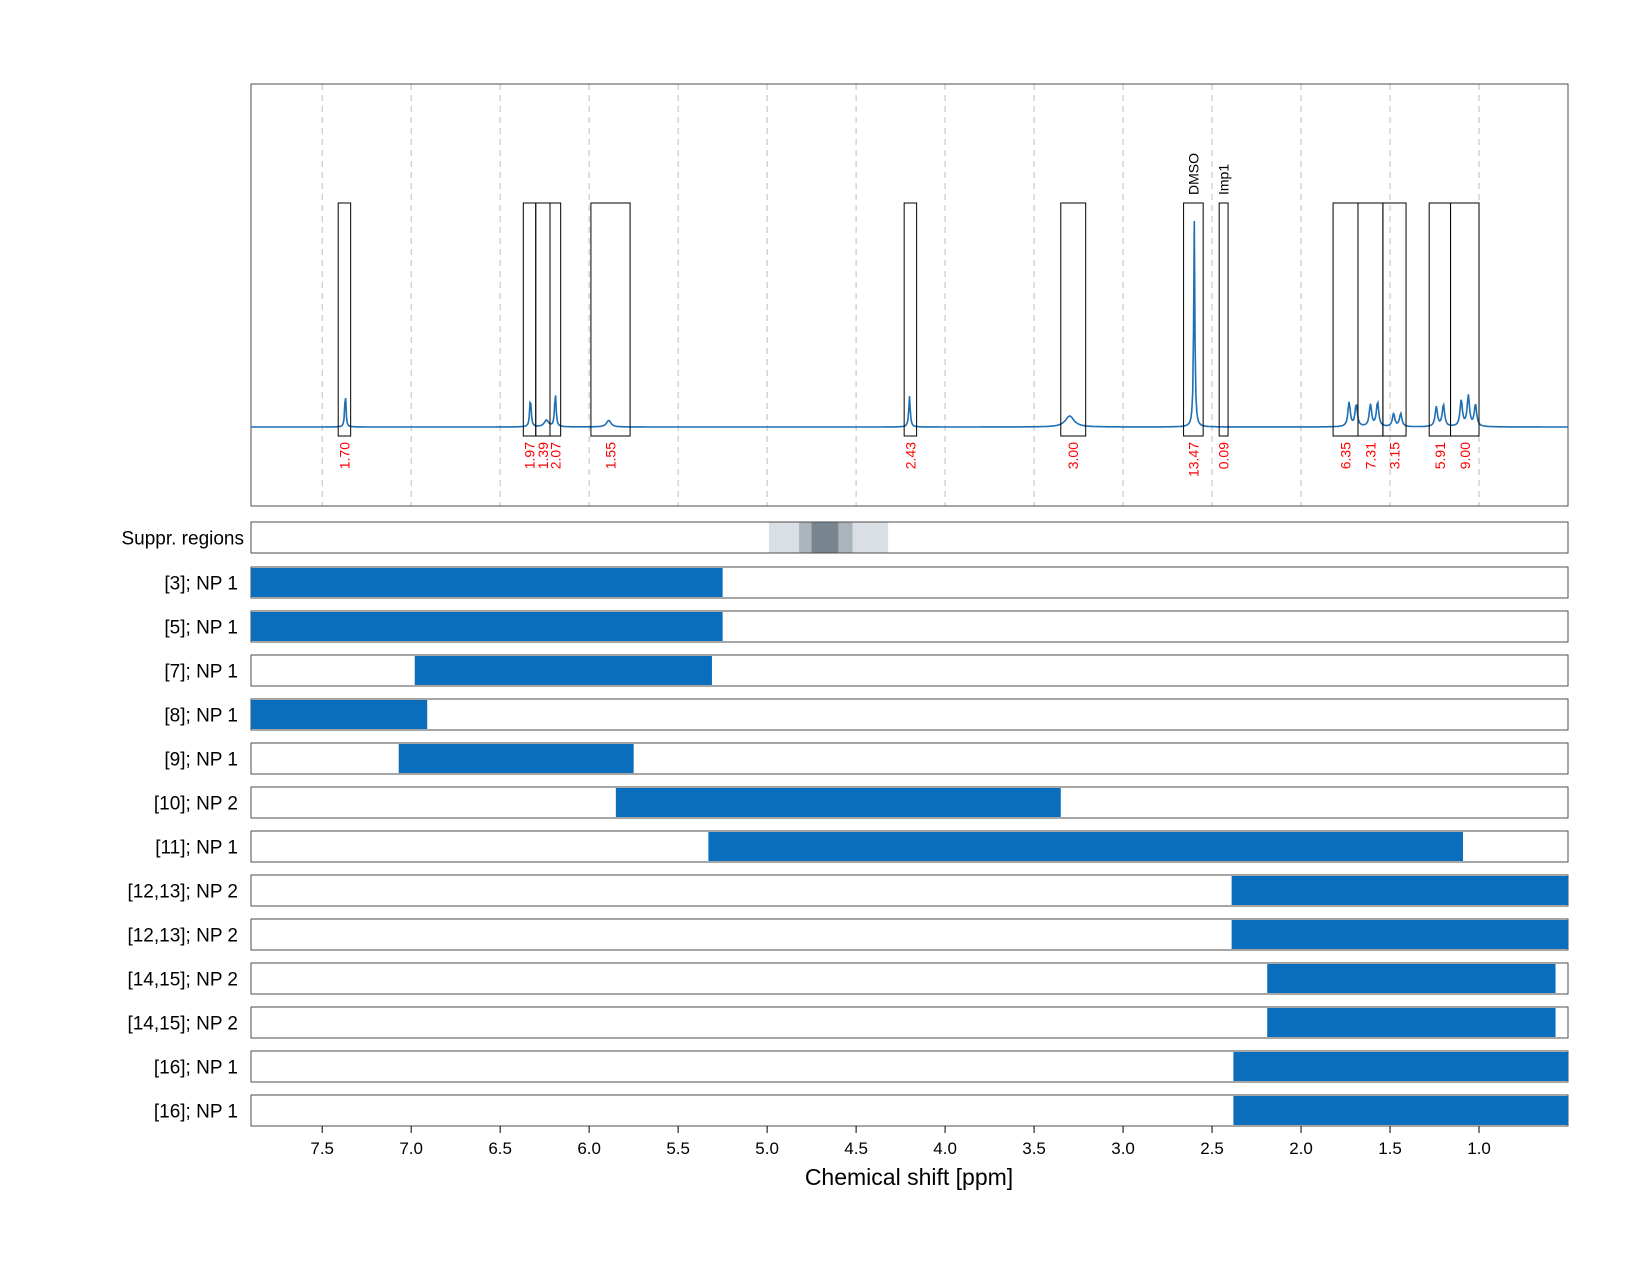 This screenshot has width=1651, height=1280. Describe the element at coordinates (856, 1148) in the screenshot. I see `x-tick-label: 4.5` at that location.